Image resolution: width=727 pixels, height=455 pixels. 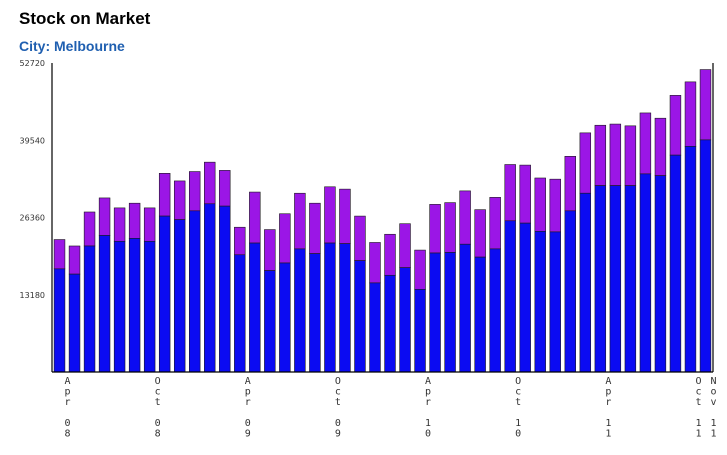 What do you see at coordinates (32, 218) in the screenshot?
I see `y-tick-label: 26360` at bounding box center [32, 218].